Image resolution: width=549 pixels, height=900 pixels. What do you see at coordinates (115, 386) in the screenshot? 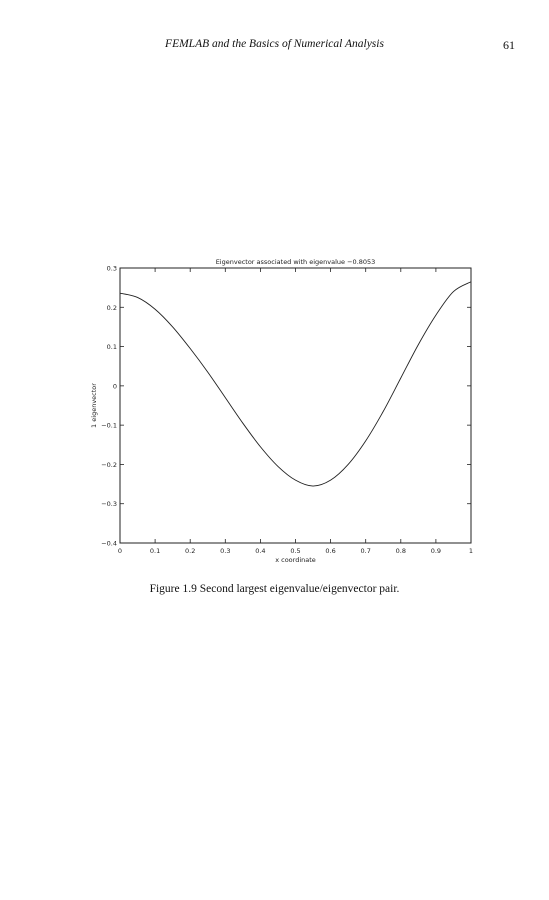
I see `y-tick-label: 0` at bounding box center [115, 386].